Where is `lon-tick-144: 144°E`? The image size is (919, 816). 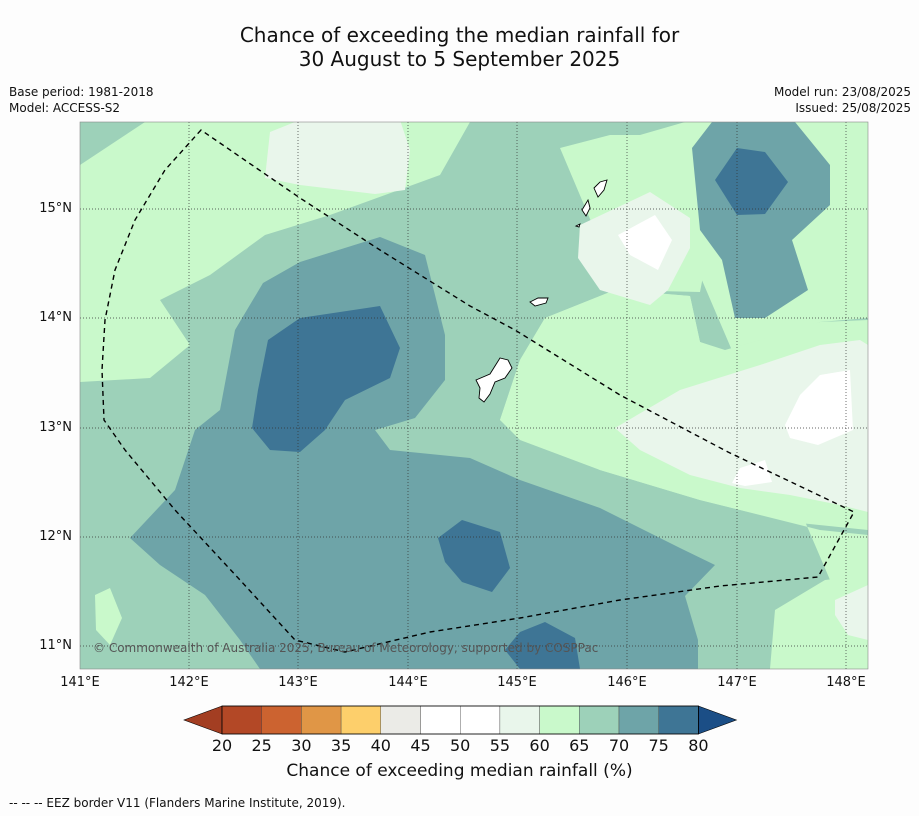
lon-tick-144: 144°E is located at coordinates (408, 682).